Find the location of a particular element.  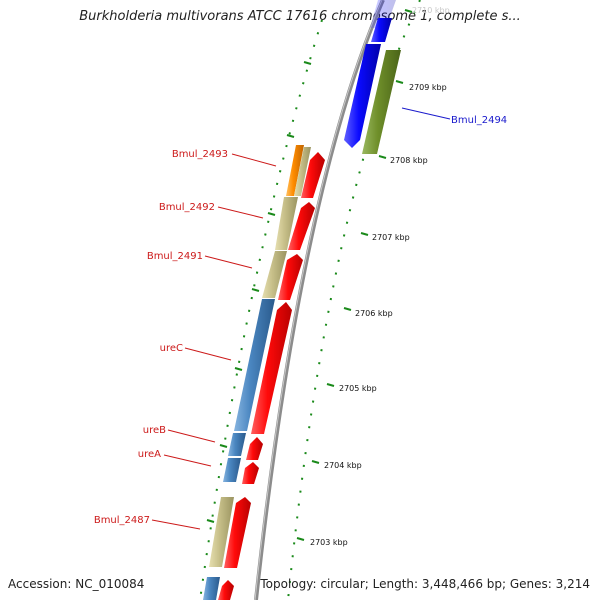

gene-label-bmul-2493: Bmul_2493 is located at coordinates (200, 154).